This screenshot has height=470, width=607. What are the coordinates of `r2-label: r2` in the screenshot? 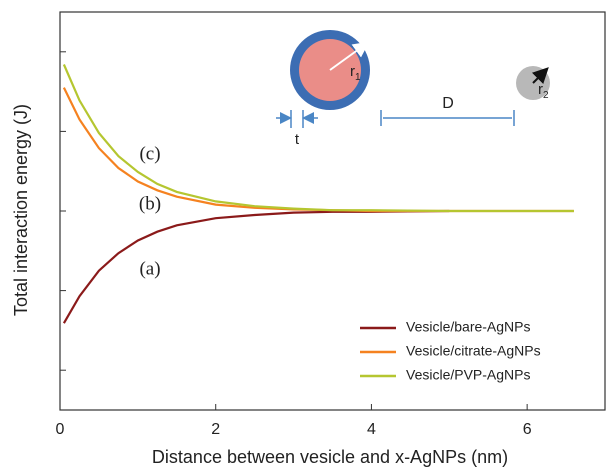 It's located at (543, 91).